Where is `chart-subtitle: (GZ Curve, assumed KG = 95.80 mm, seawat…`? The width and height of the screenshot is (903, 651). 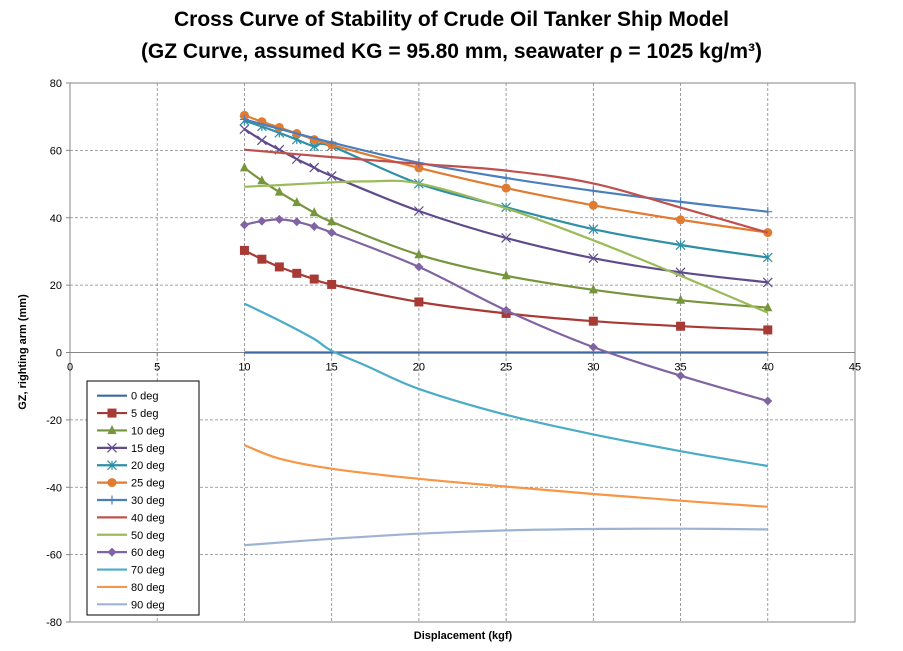 chart-subtitle: (GZ Curve, assumed KG = 95.80 mm, seawat… is located at coordinates (451, 51).